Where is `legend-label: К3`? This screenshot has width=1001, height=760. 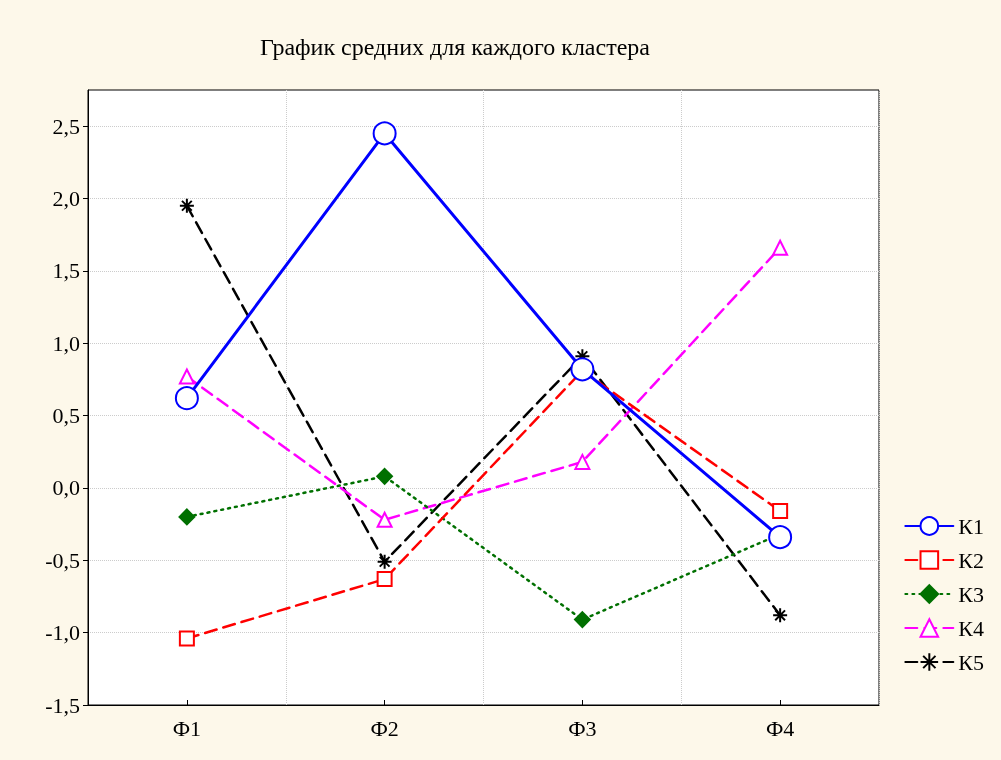 legend-label: К3 is located at coordinates (971, 594).